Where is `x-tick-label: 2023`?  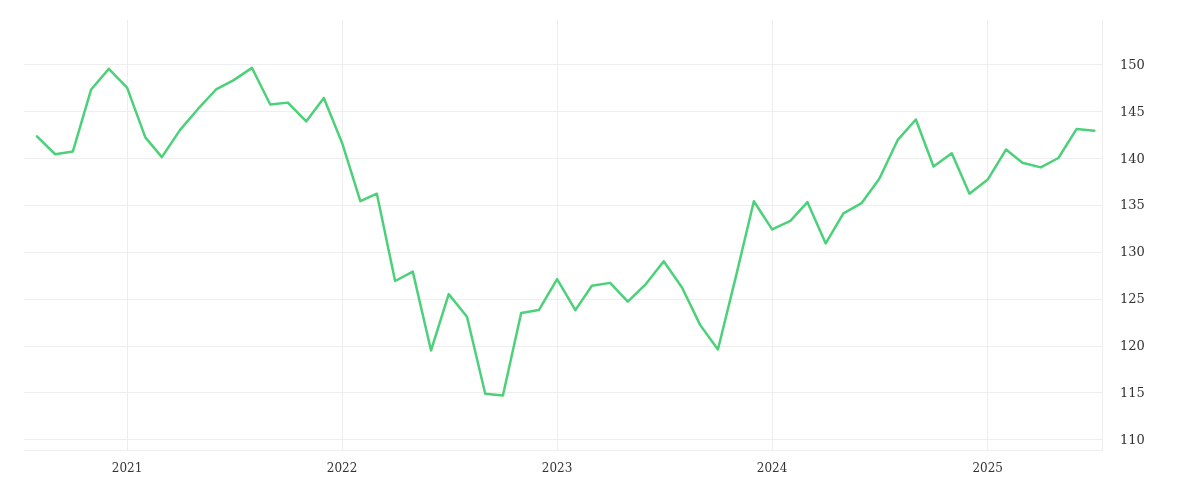
x-tick-label: 2023 is located at coordinates (557, 468).